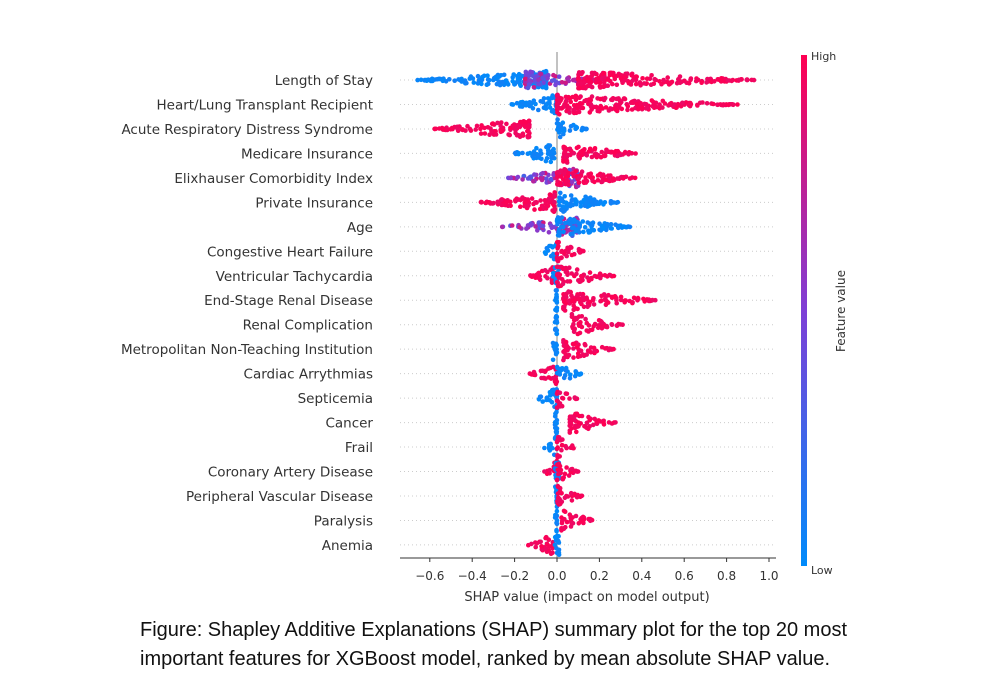  Describe the element at coordinates (273, 179) in the screenshot. I see `feature-label: Elixhauser Comorbidity Index` at that location.